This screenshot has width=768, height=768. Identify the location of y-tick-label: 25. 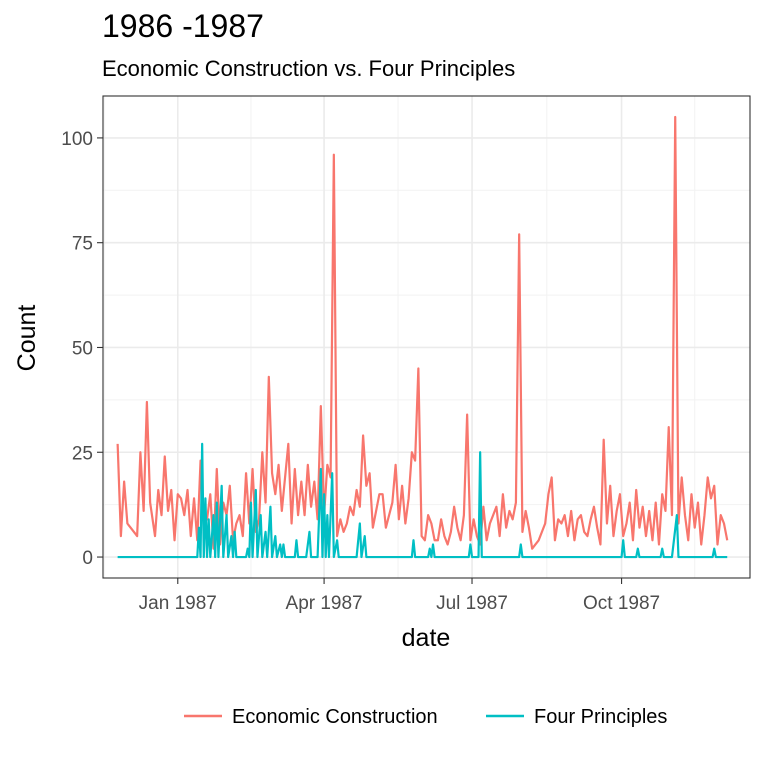
(82, 453).